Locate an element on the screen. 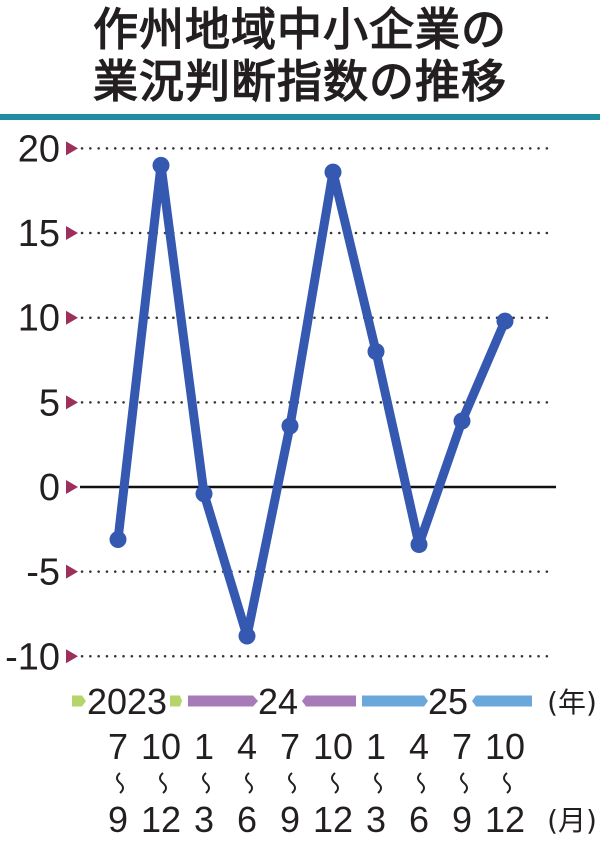 This screenshot has width=600, height=842. y-axis: 20 15 10 5 0 -5 -10 is located at coordinates (41, 403).